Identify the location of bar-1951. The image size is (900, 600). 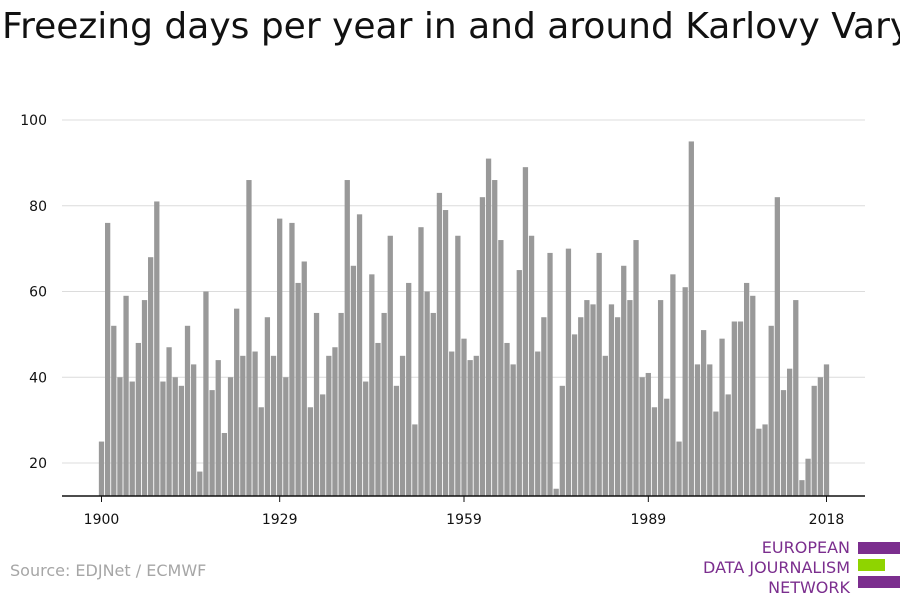
(415, 460).